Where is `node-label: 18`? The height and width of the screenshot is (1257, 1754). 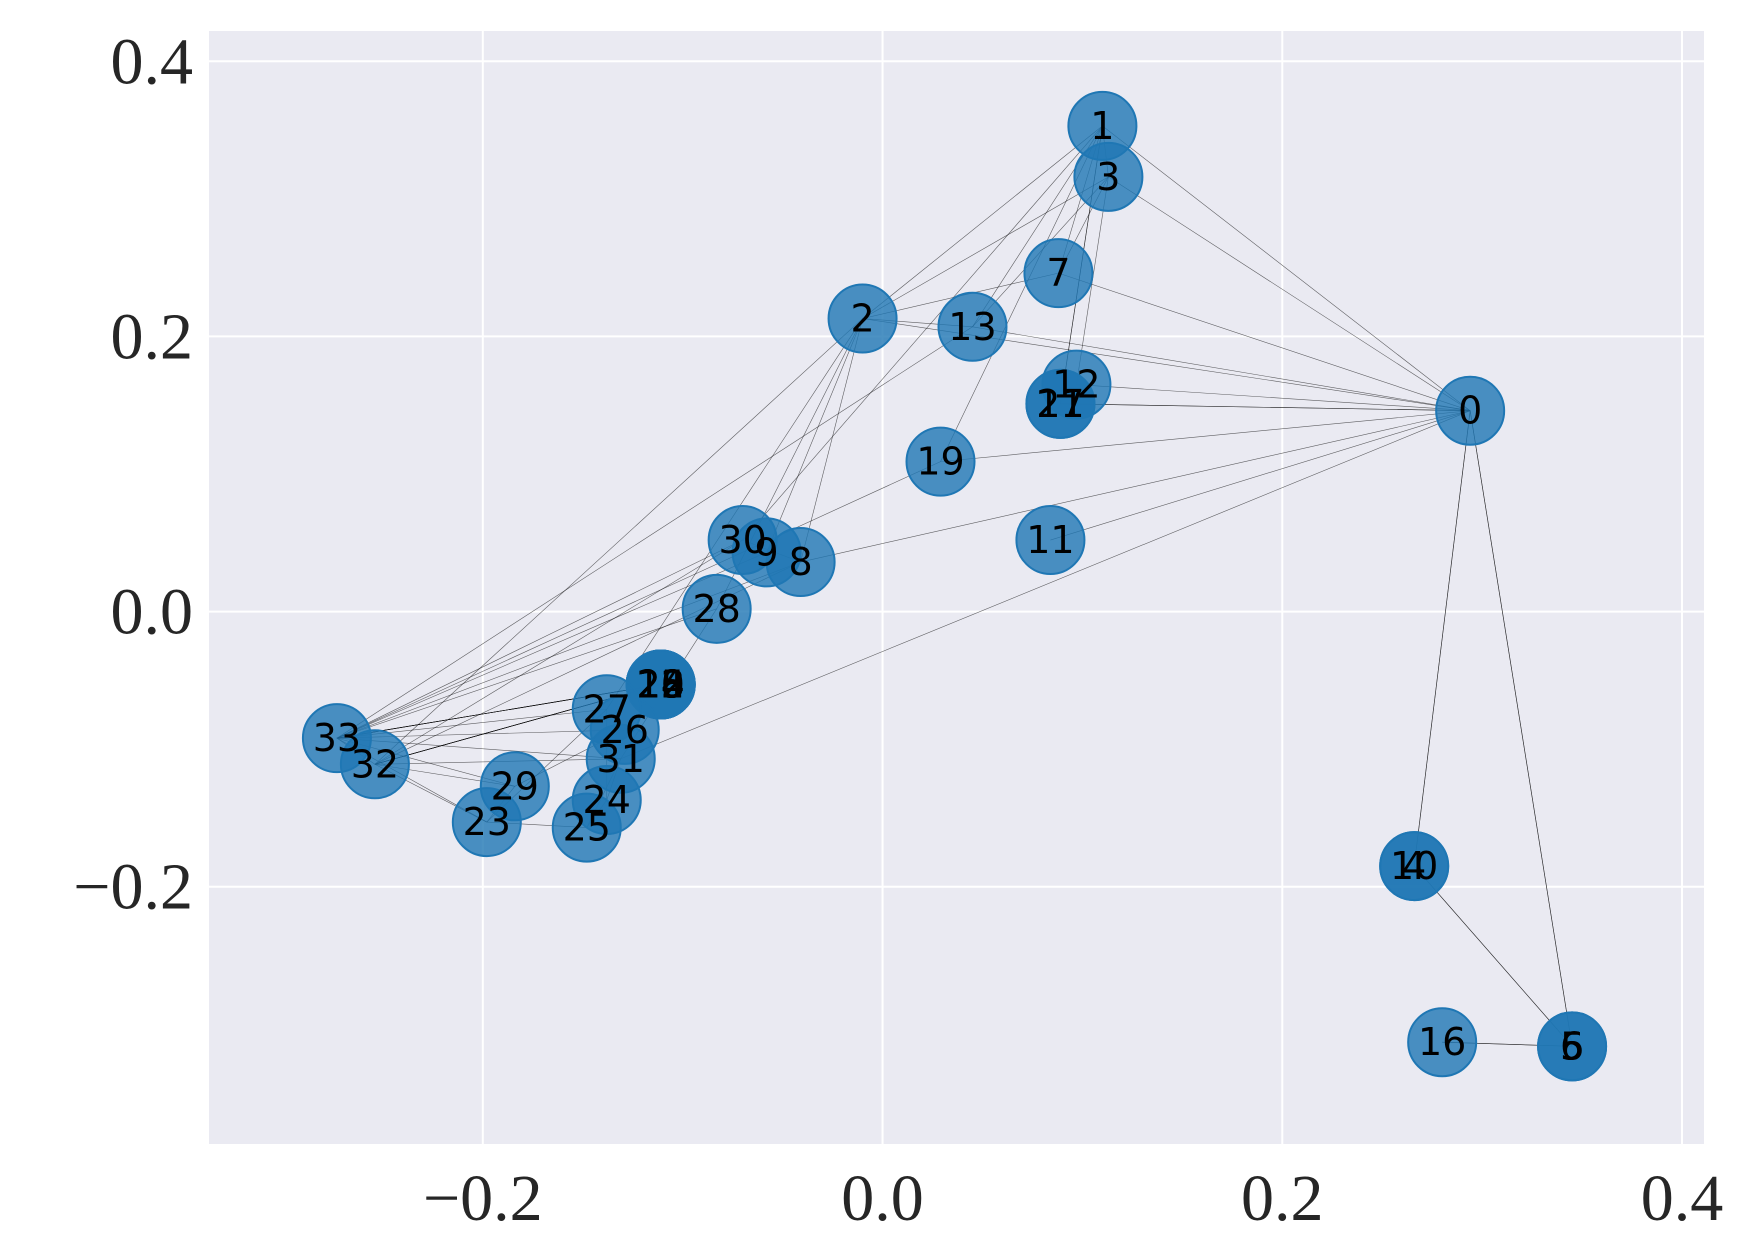
node-label: 18 is located at coordinates (661, 684).